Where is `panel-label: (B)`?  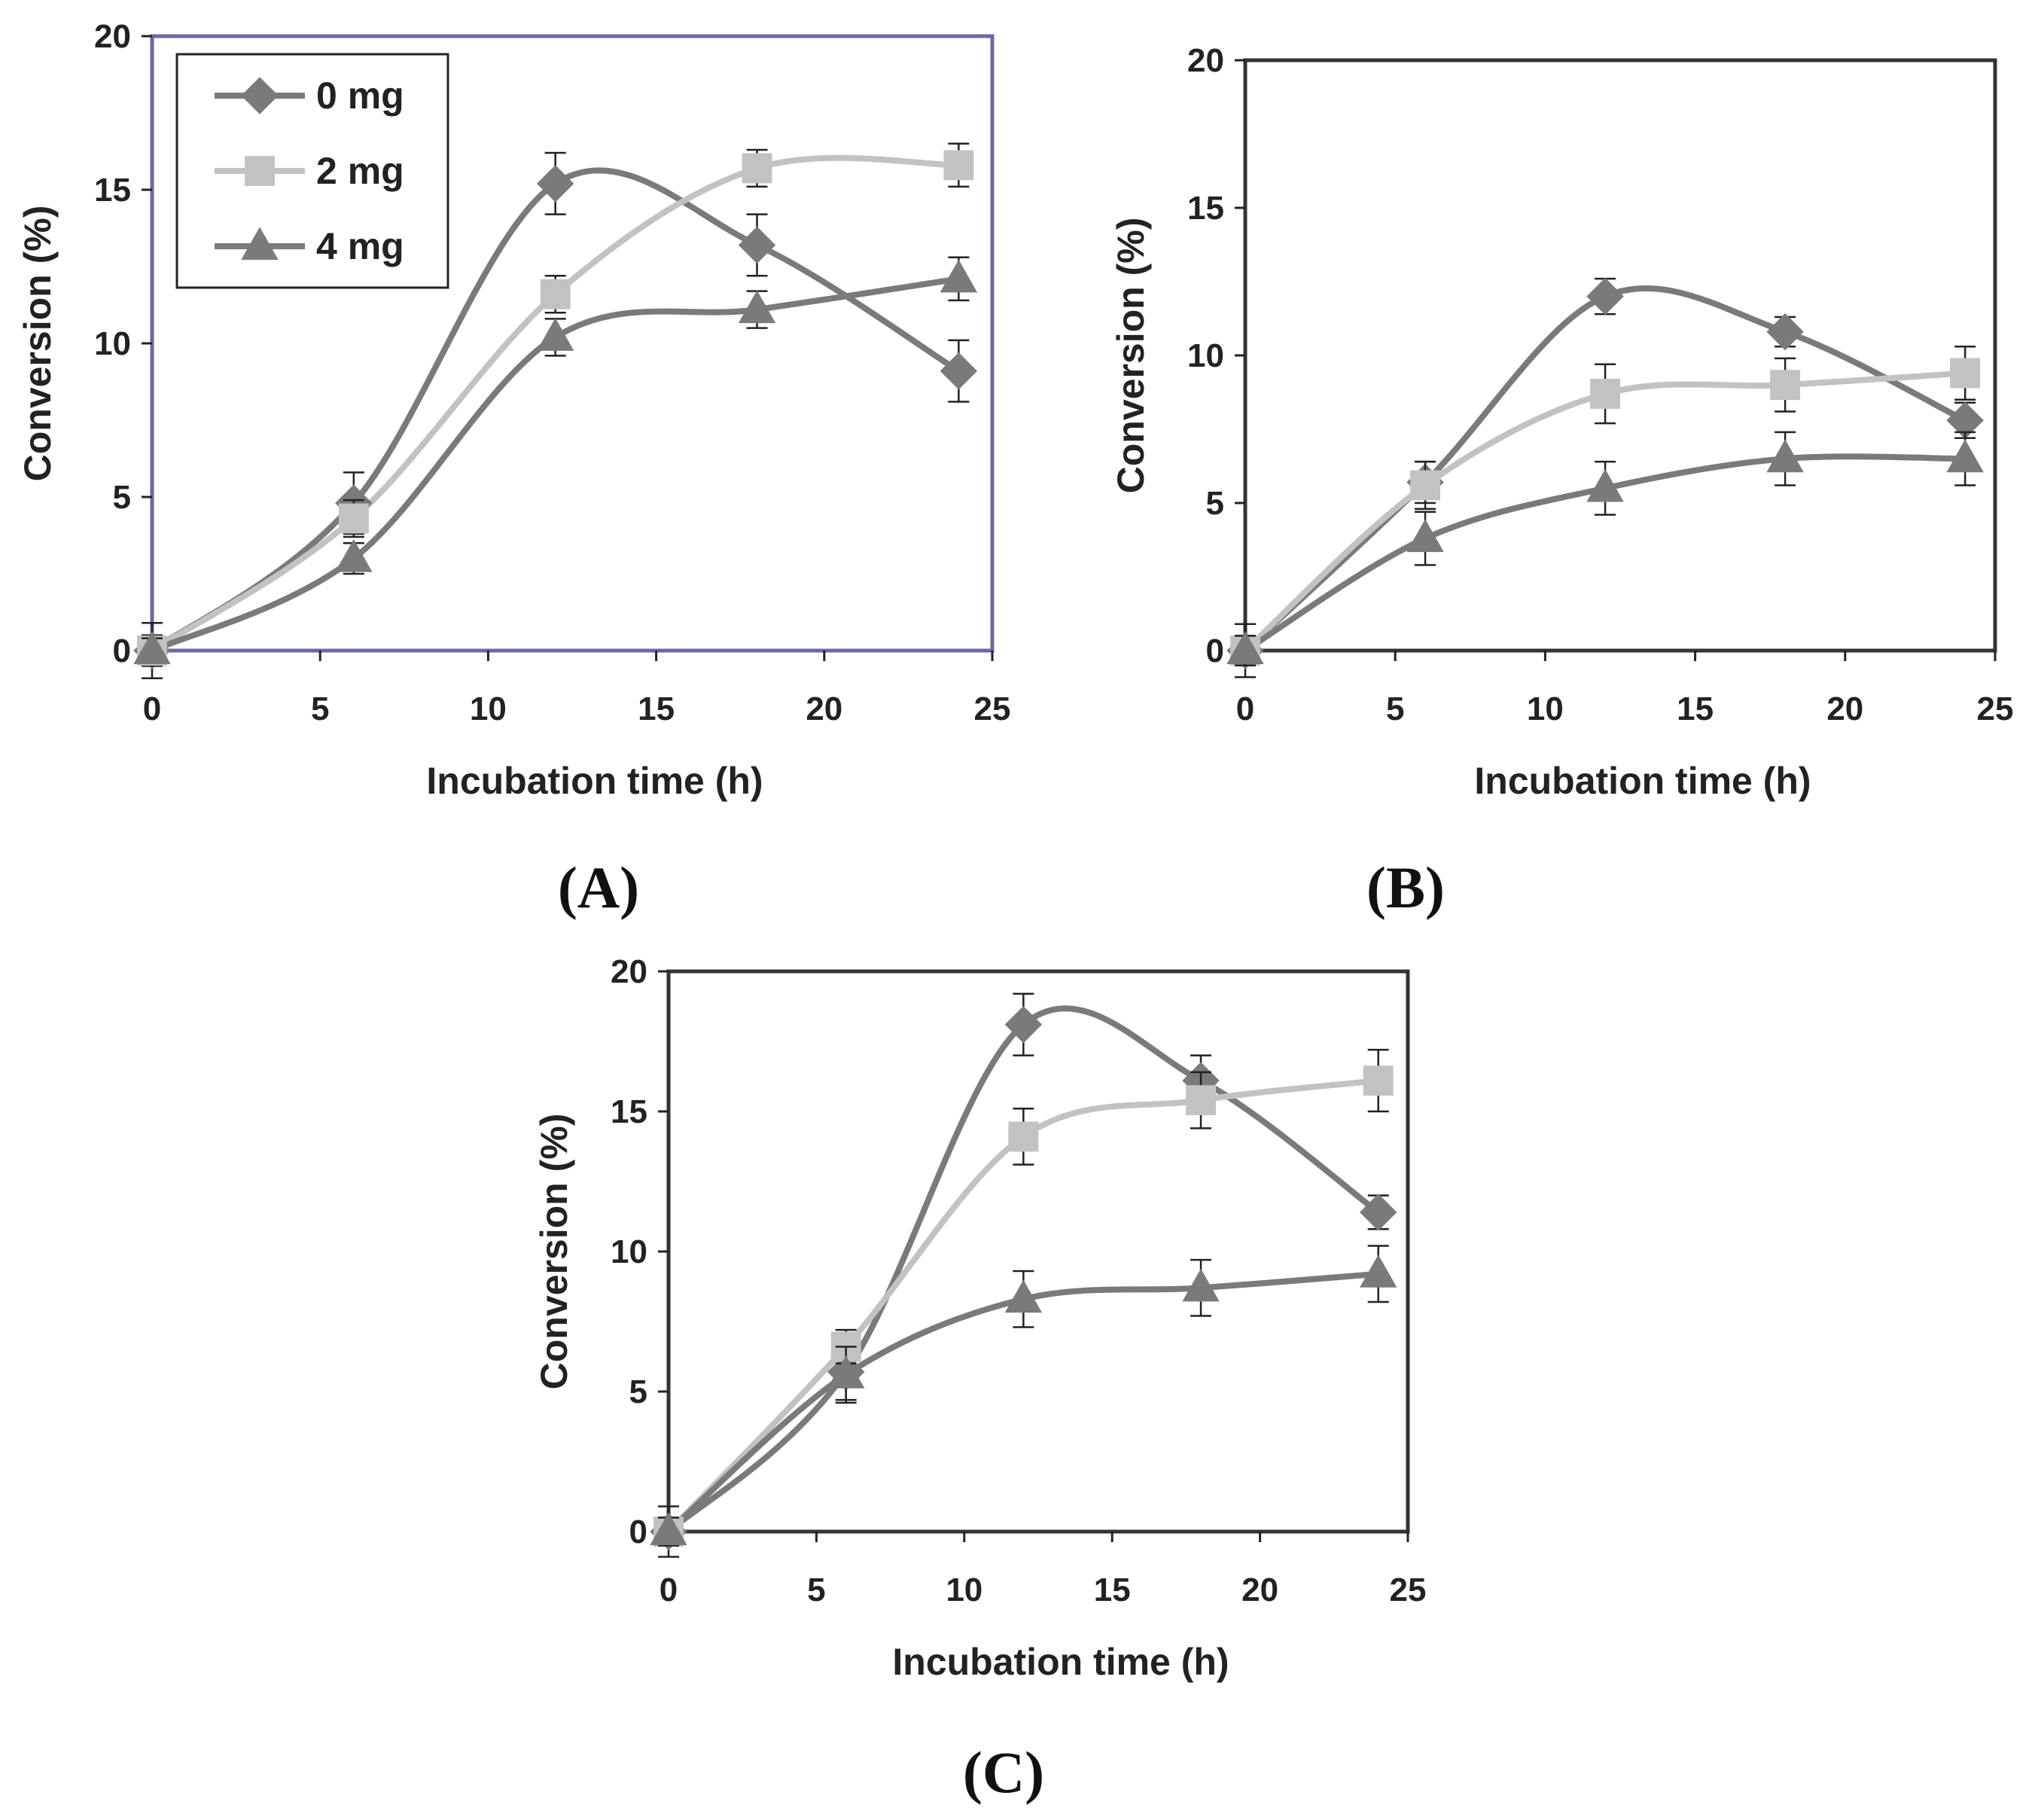
panel-label: (B) is located at coordinates (1405, 887).